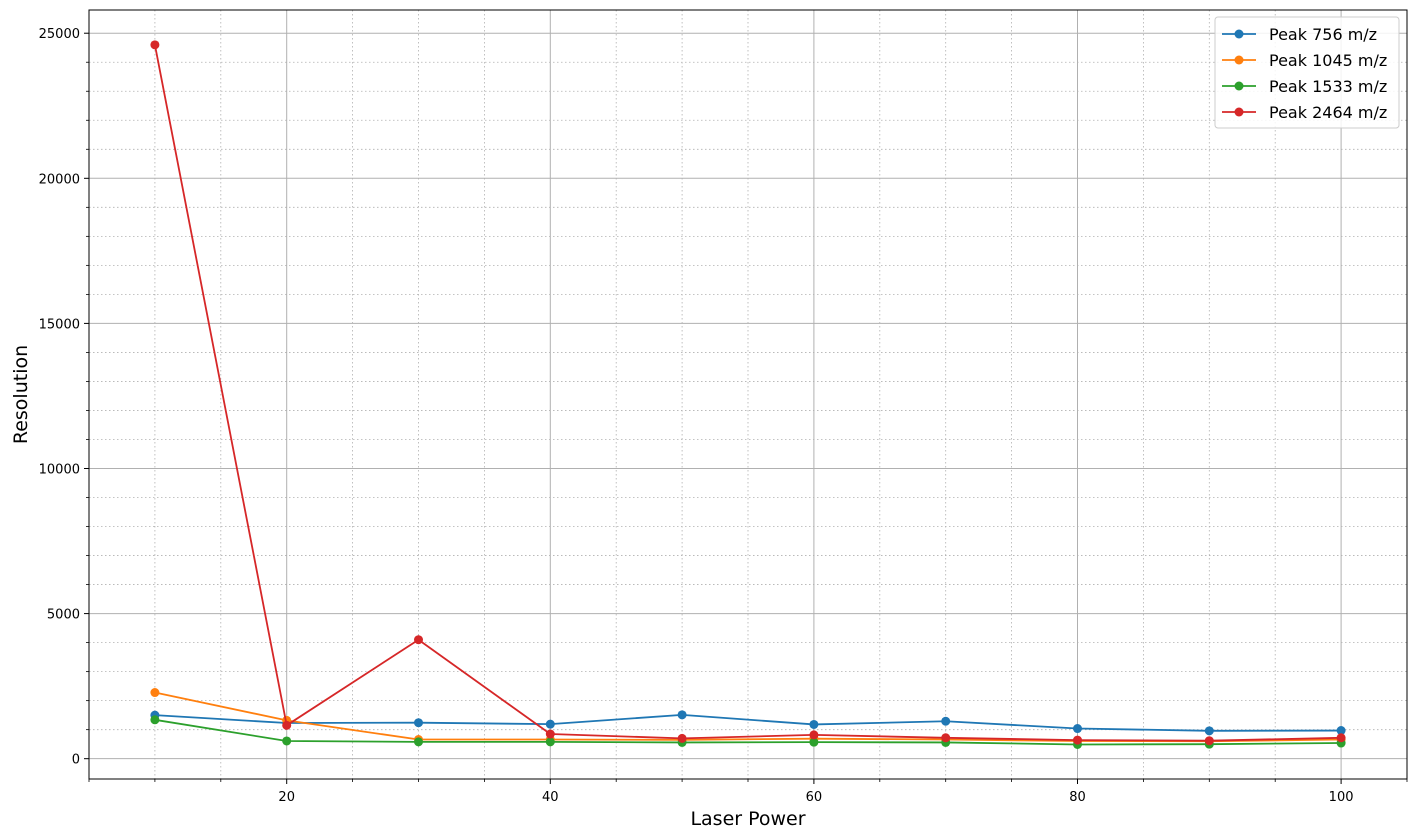 This screenshot has height=839, width=1416. I want to click on x-tick-label: 60, so click(814, 797).